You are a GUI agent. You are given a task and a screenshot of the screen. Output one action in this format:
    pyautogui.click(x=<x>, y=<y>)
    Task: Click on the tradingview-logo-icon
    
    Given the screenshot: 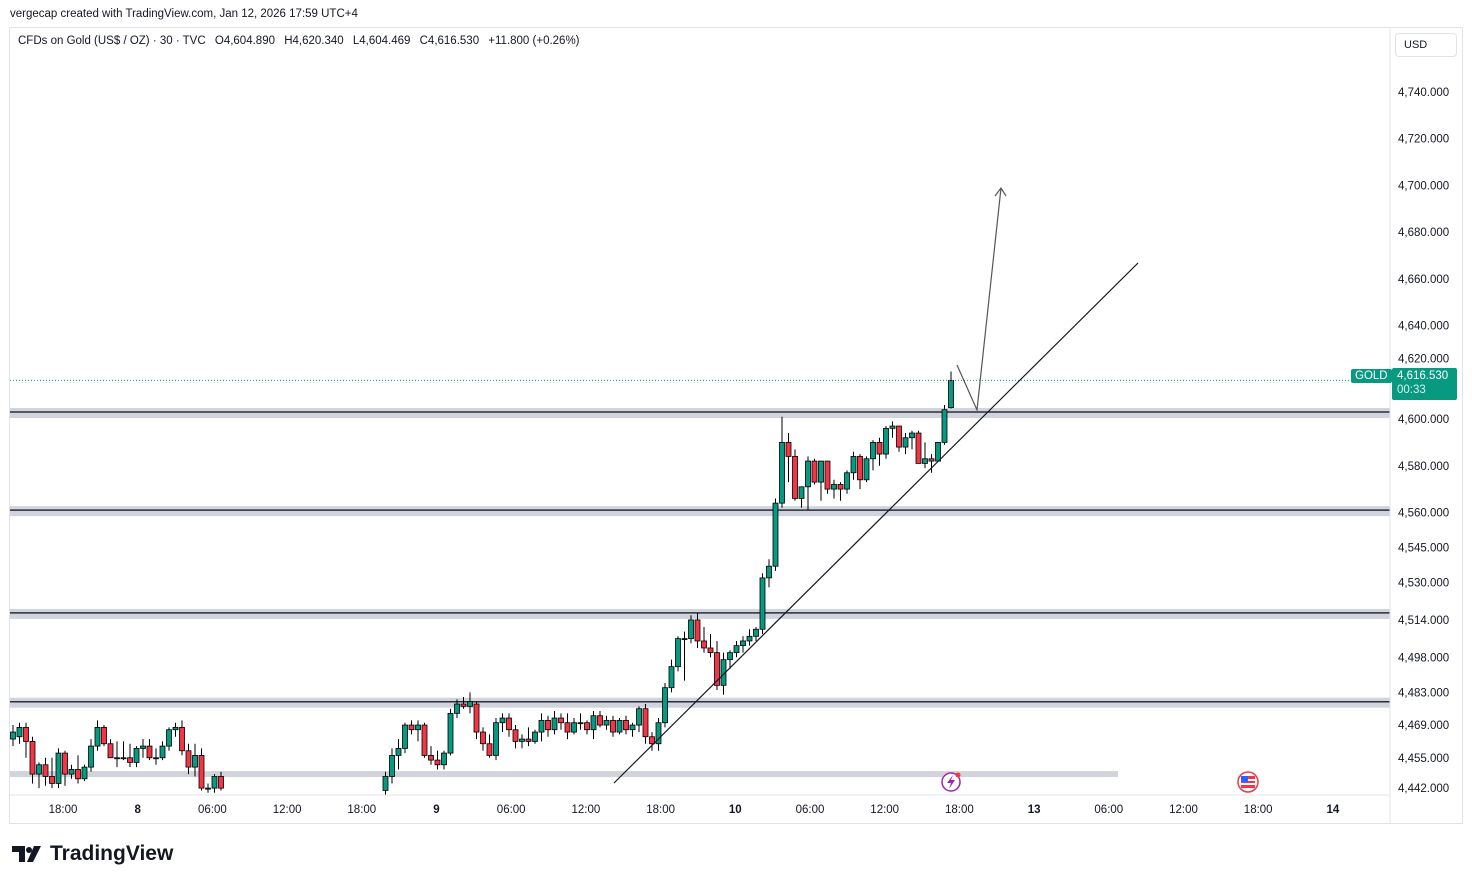 What is the action you would take?
    pyautogui.click(x=26, y=854)
    